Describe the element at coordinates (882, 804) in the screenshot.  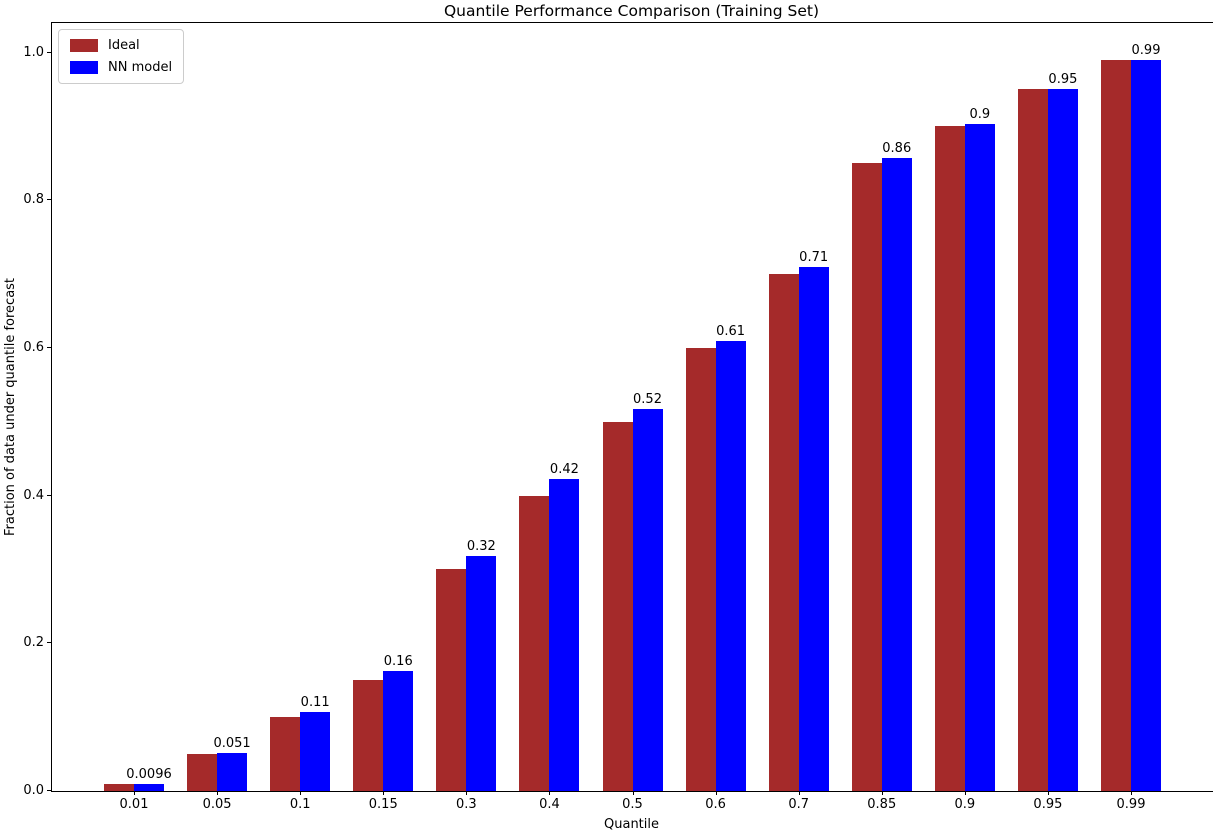
I see `x-tick-label: 0.85` at that location.